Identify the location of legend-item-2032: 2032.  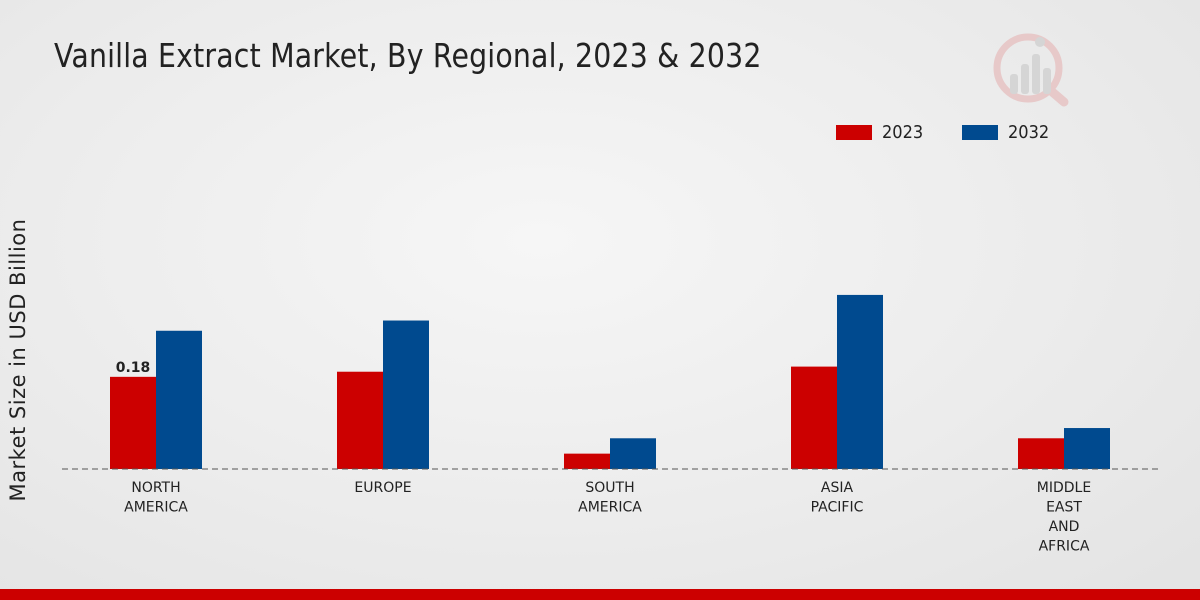
(1007, 132).